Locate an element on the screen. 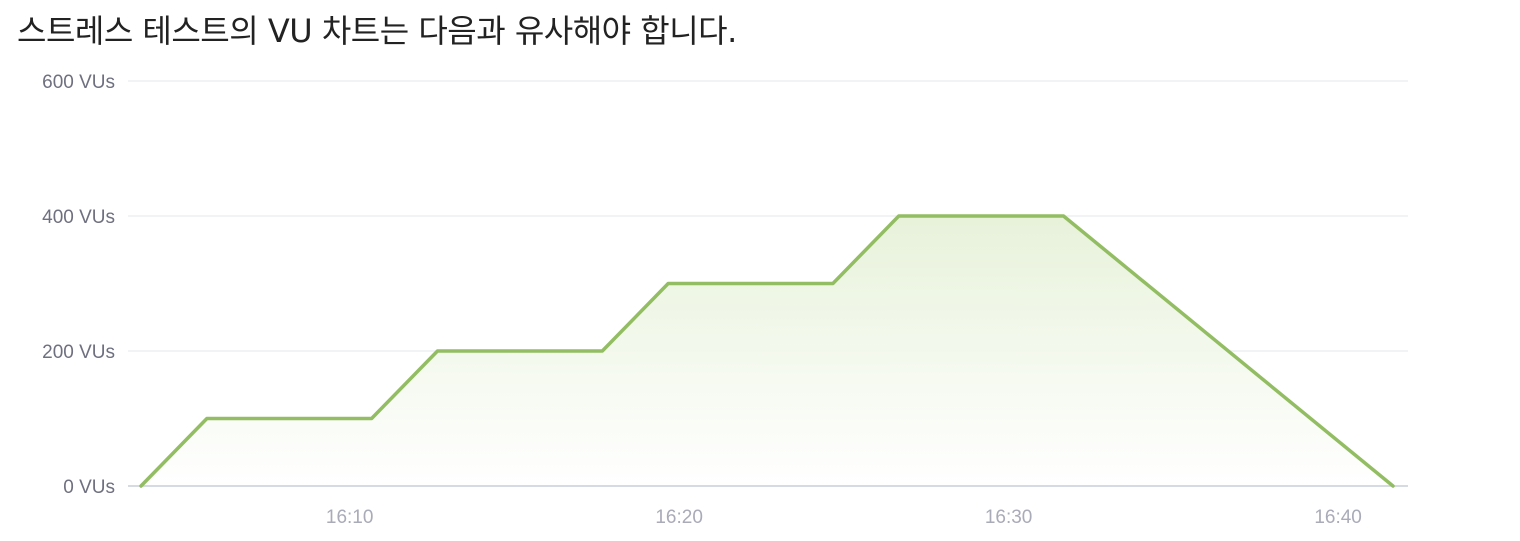  x-tick-label: 16:10 is located at coordinates (350, 517).